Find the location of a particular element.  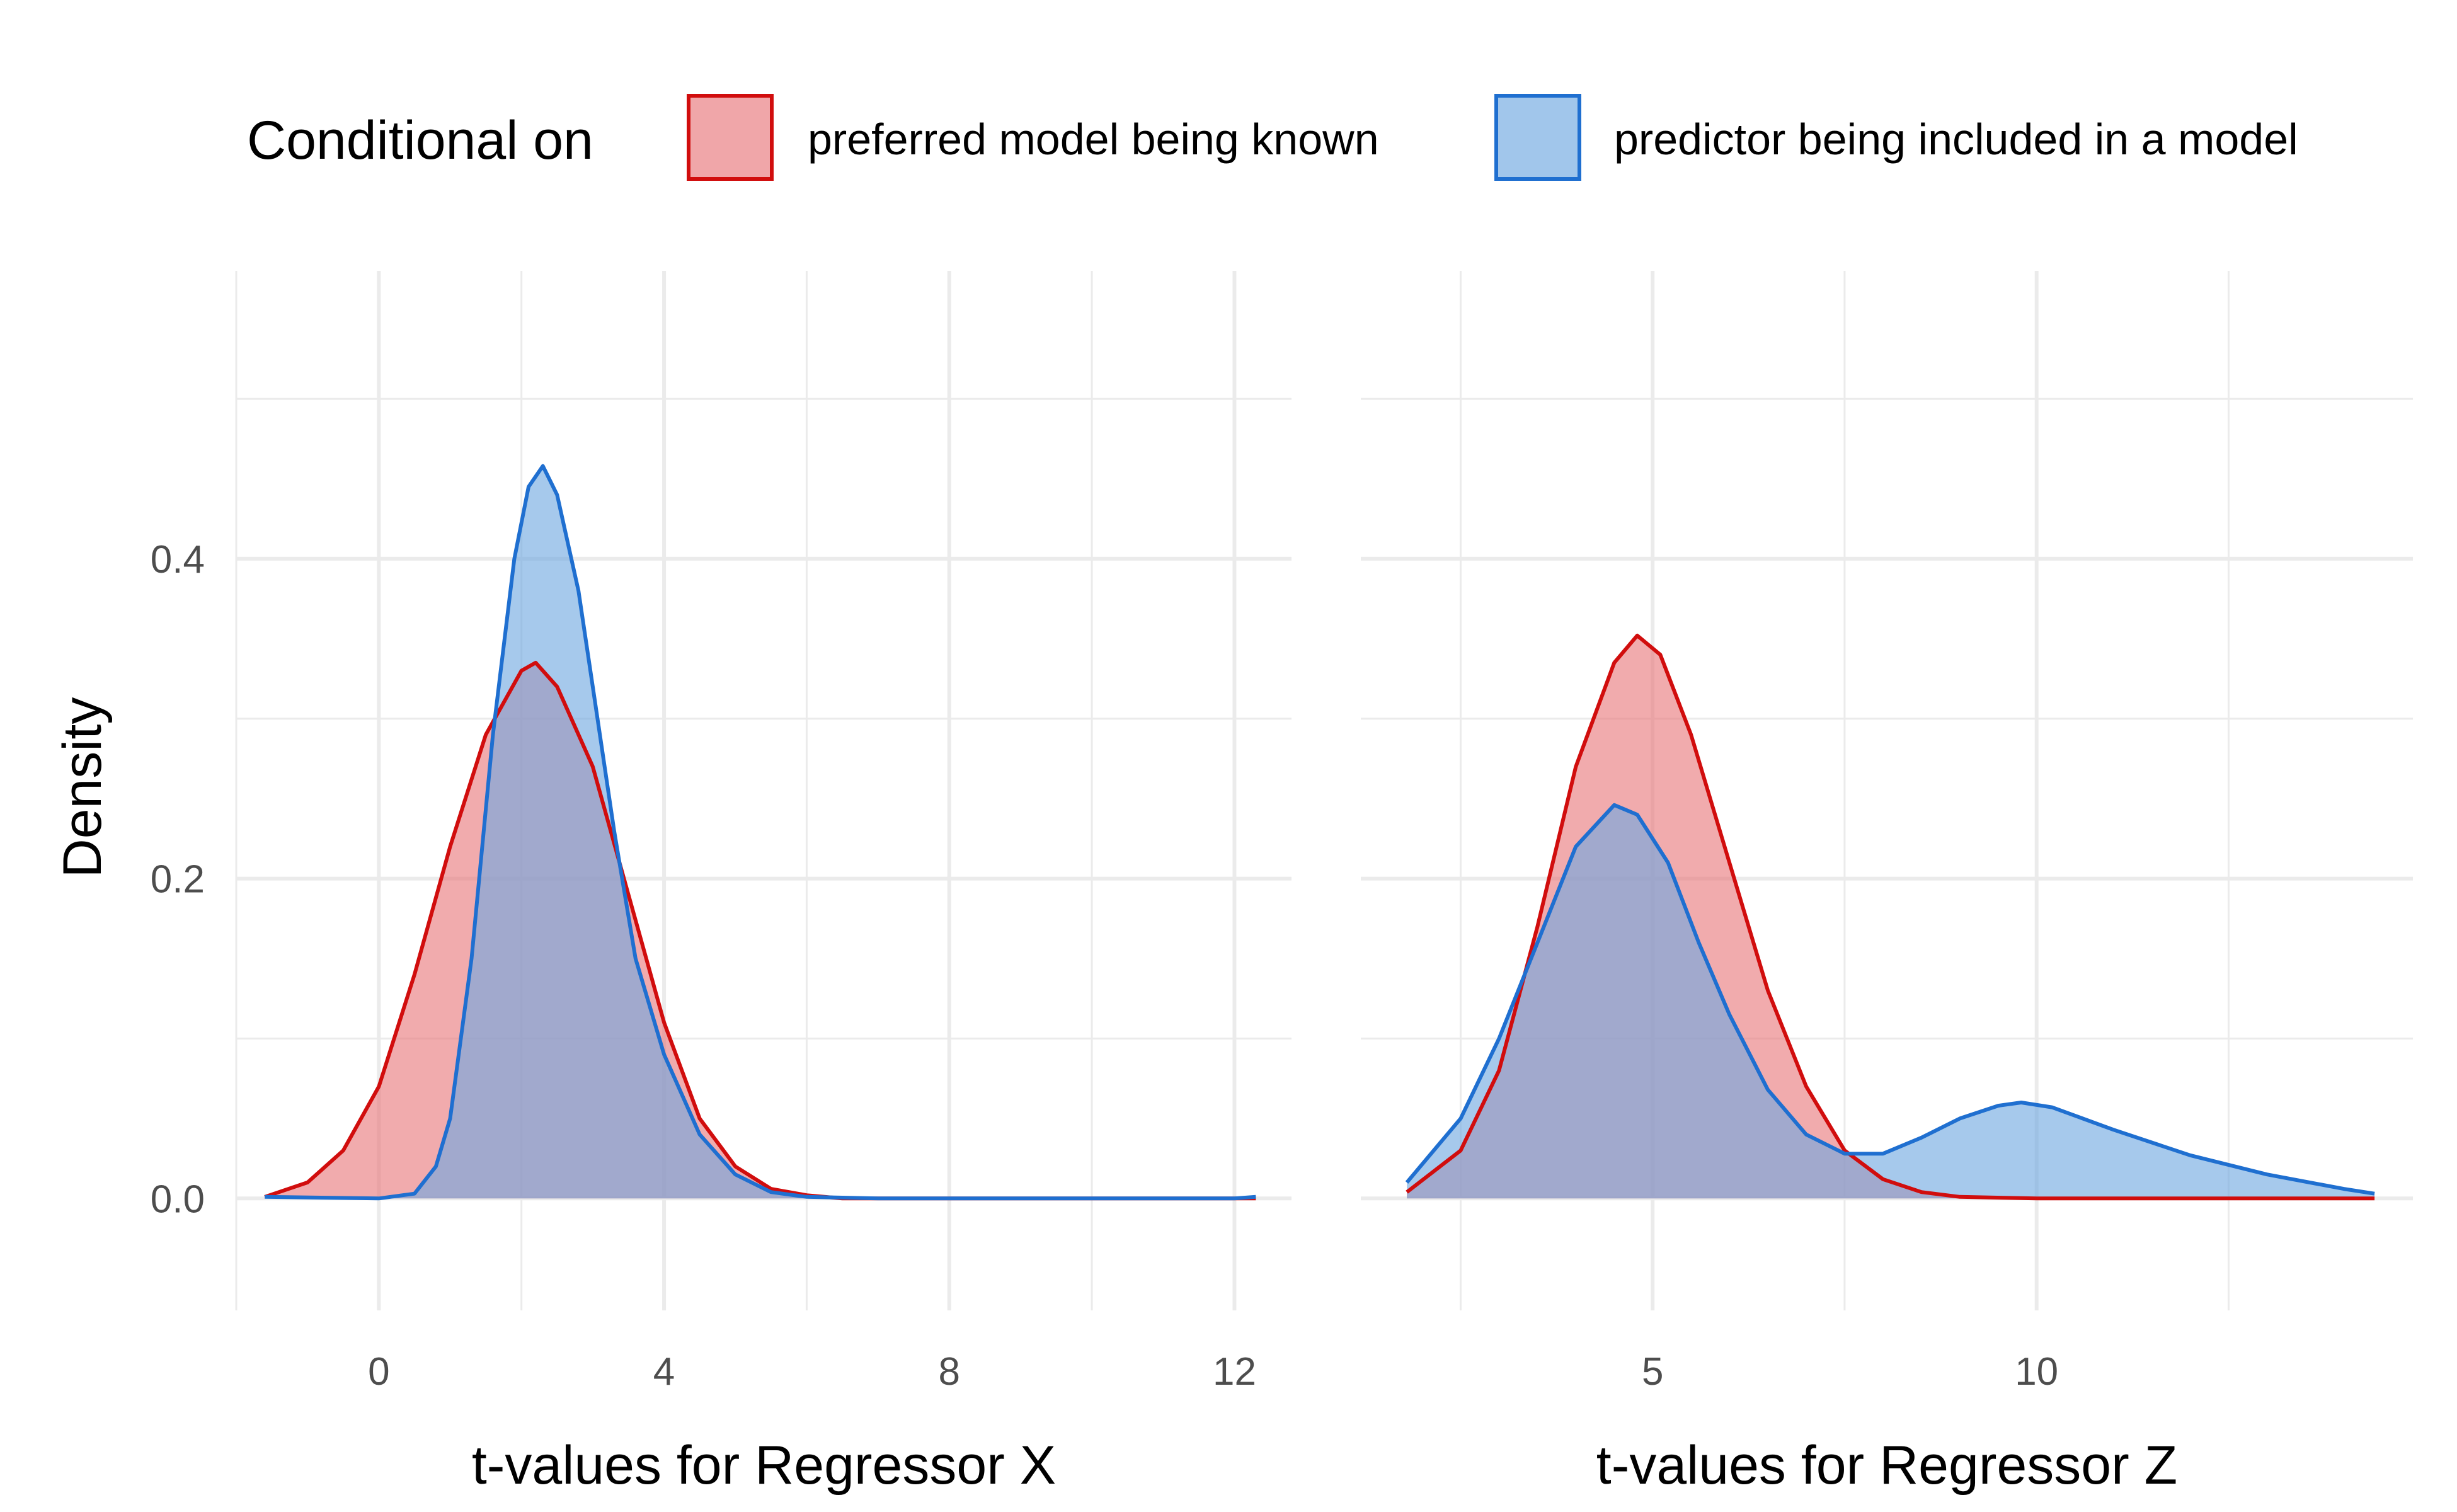

density-area-preferred-model-left is located at coordinates (760, 930).